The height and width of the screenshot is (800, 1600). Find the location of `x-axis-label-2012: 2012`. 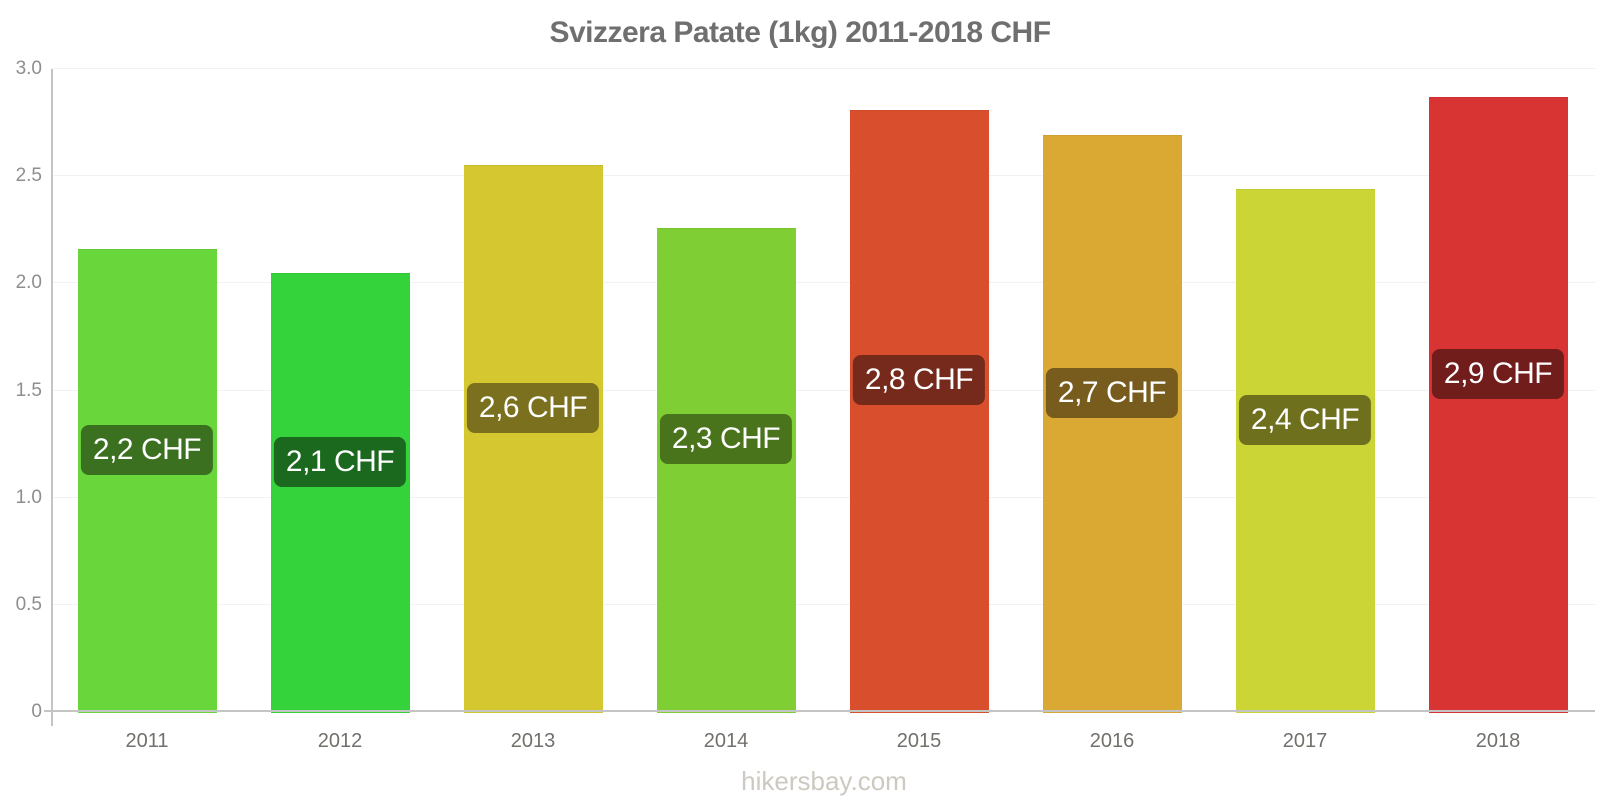

x-axis-label-2012: 2012 is located at coordinates (340, 741).